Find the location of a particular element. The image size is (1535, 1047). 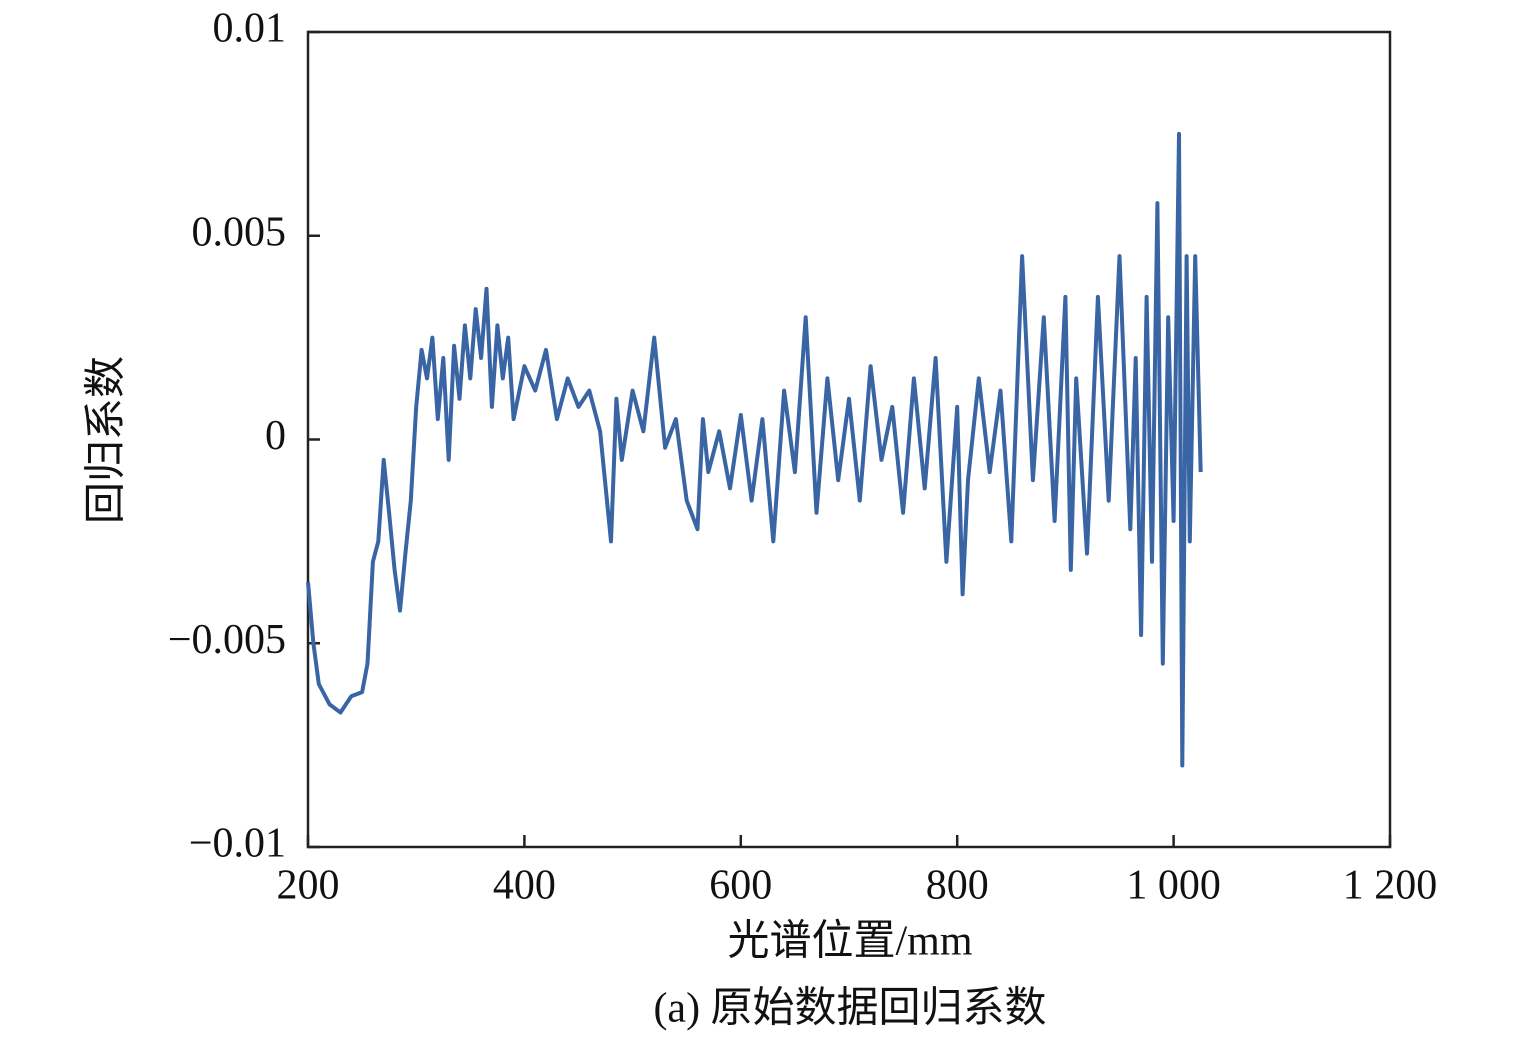

x-tick-label: 400 is located at coordinates (524, 886).